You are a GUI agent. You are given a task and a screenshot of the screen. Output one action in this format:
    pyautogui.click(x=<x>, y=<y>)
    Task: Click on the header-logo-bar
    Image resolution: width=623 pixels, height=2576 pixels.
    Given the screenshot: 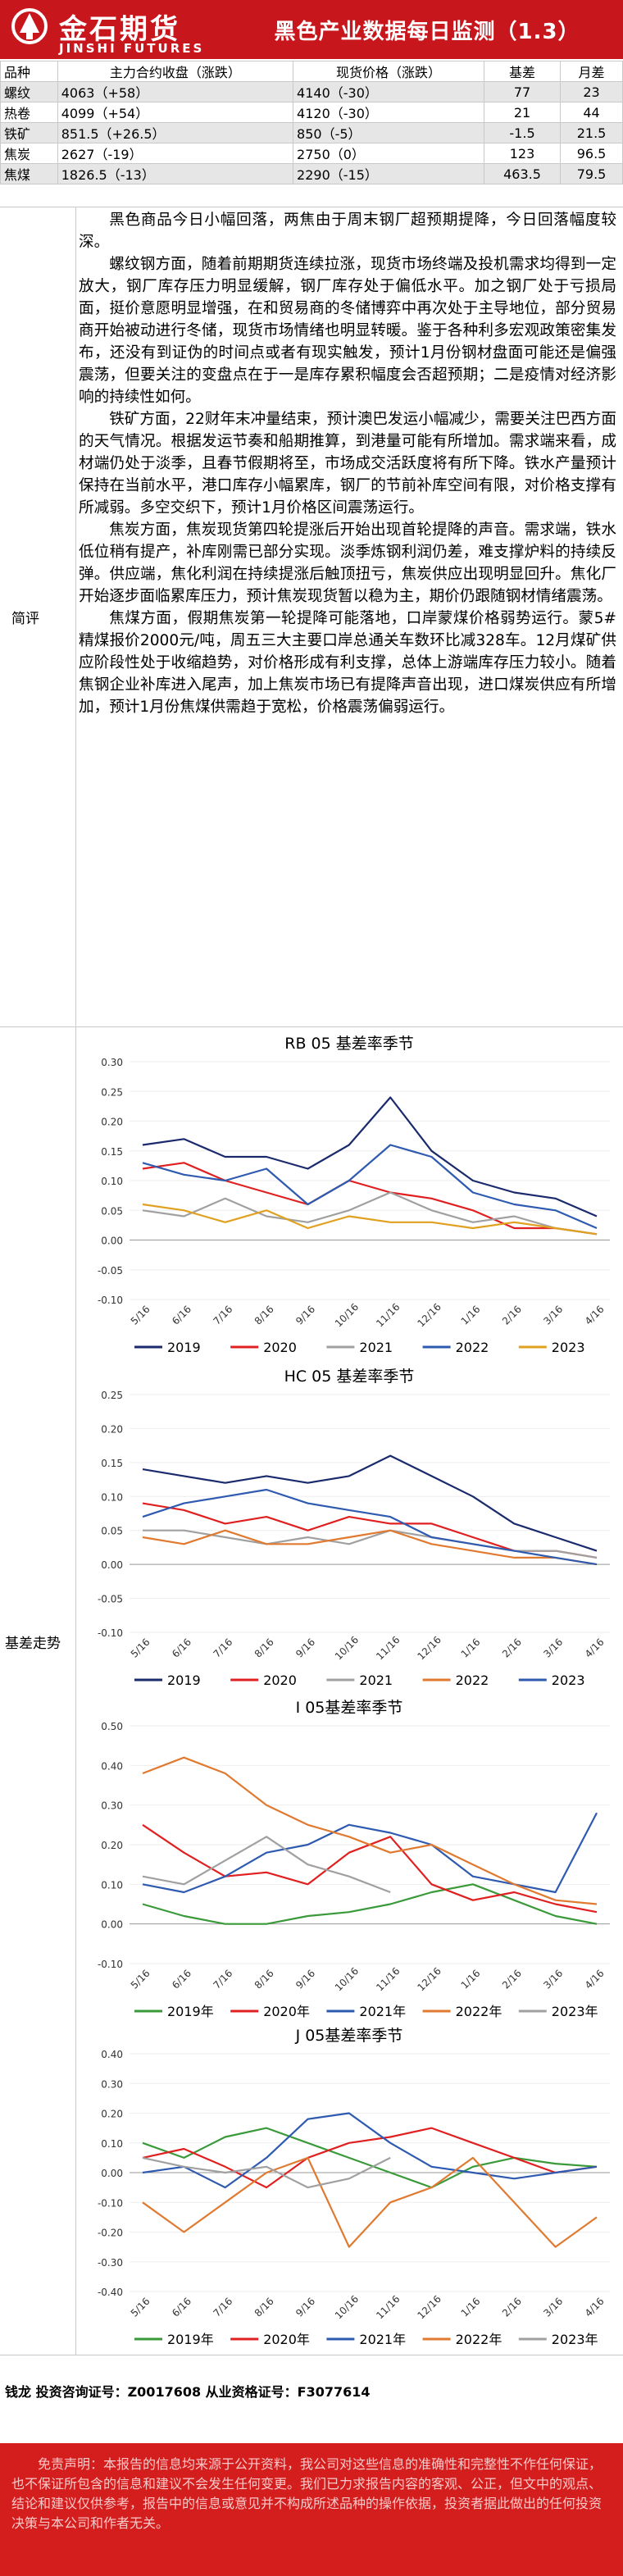 What is the action you would take?
    pyautogui.click(x=116, y=29)
    